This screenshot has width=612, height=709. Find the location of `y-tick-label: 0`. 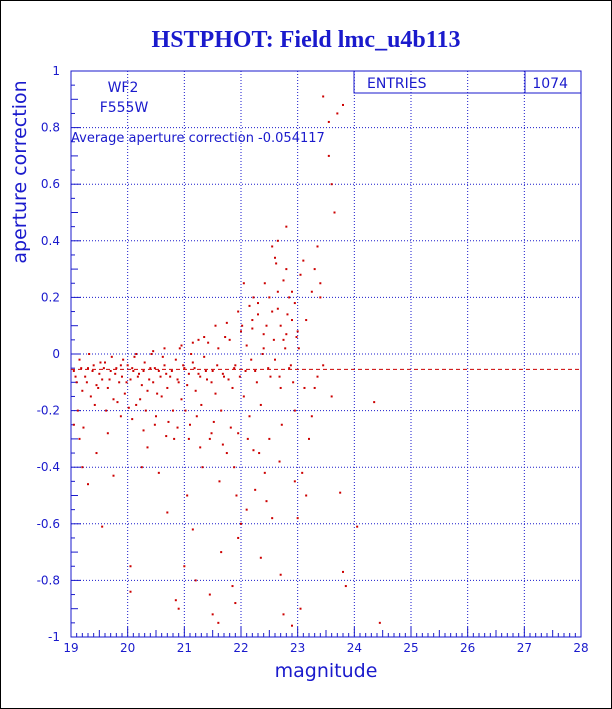

y-tick-label: 0 is located at coordinates (56, 354).